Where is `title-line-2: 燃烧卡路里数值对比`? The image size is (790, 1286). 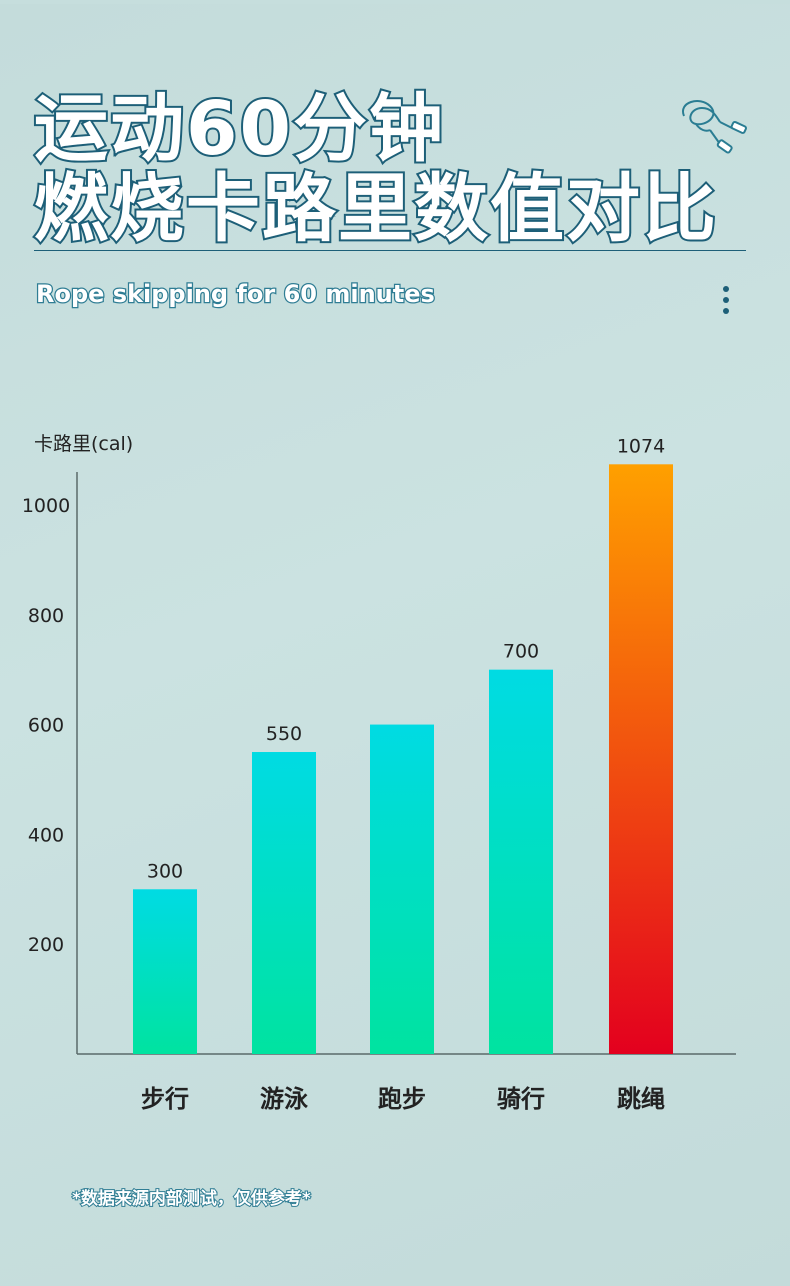
title-line-2: 燃烧卡路里数值对比 is located at coordinates (375, 209).